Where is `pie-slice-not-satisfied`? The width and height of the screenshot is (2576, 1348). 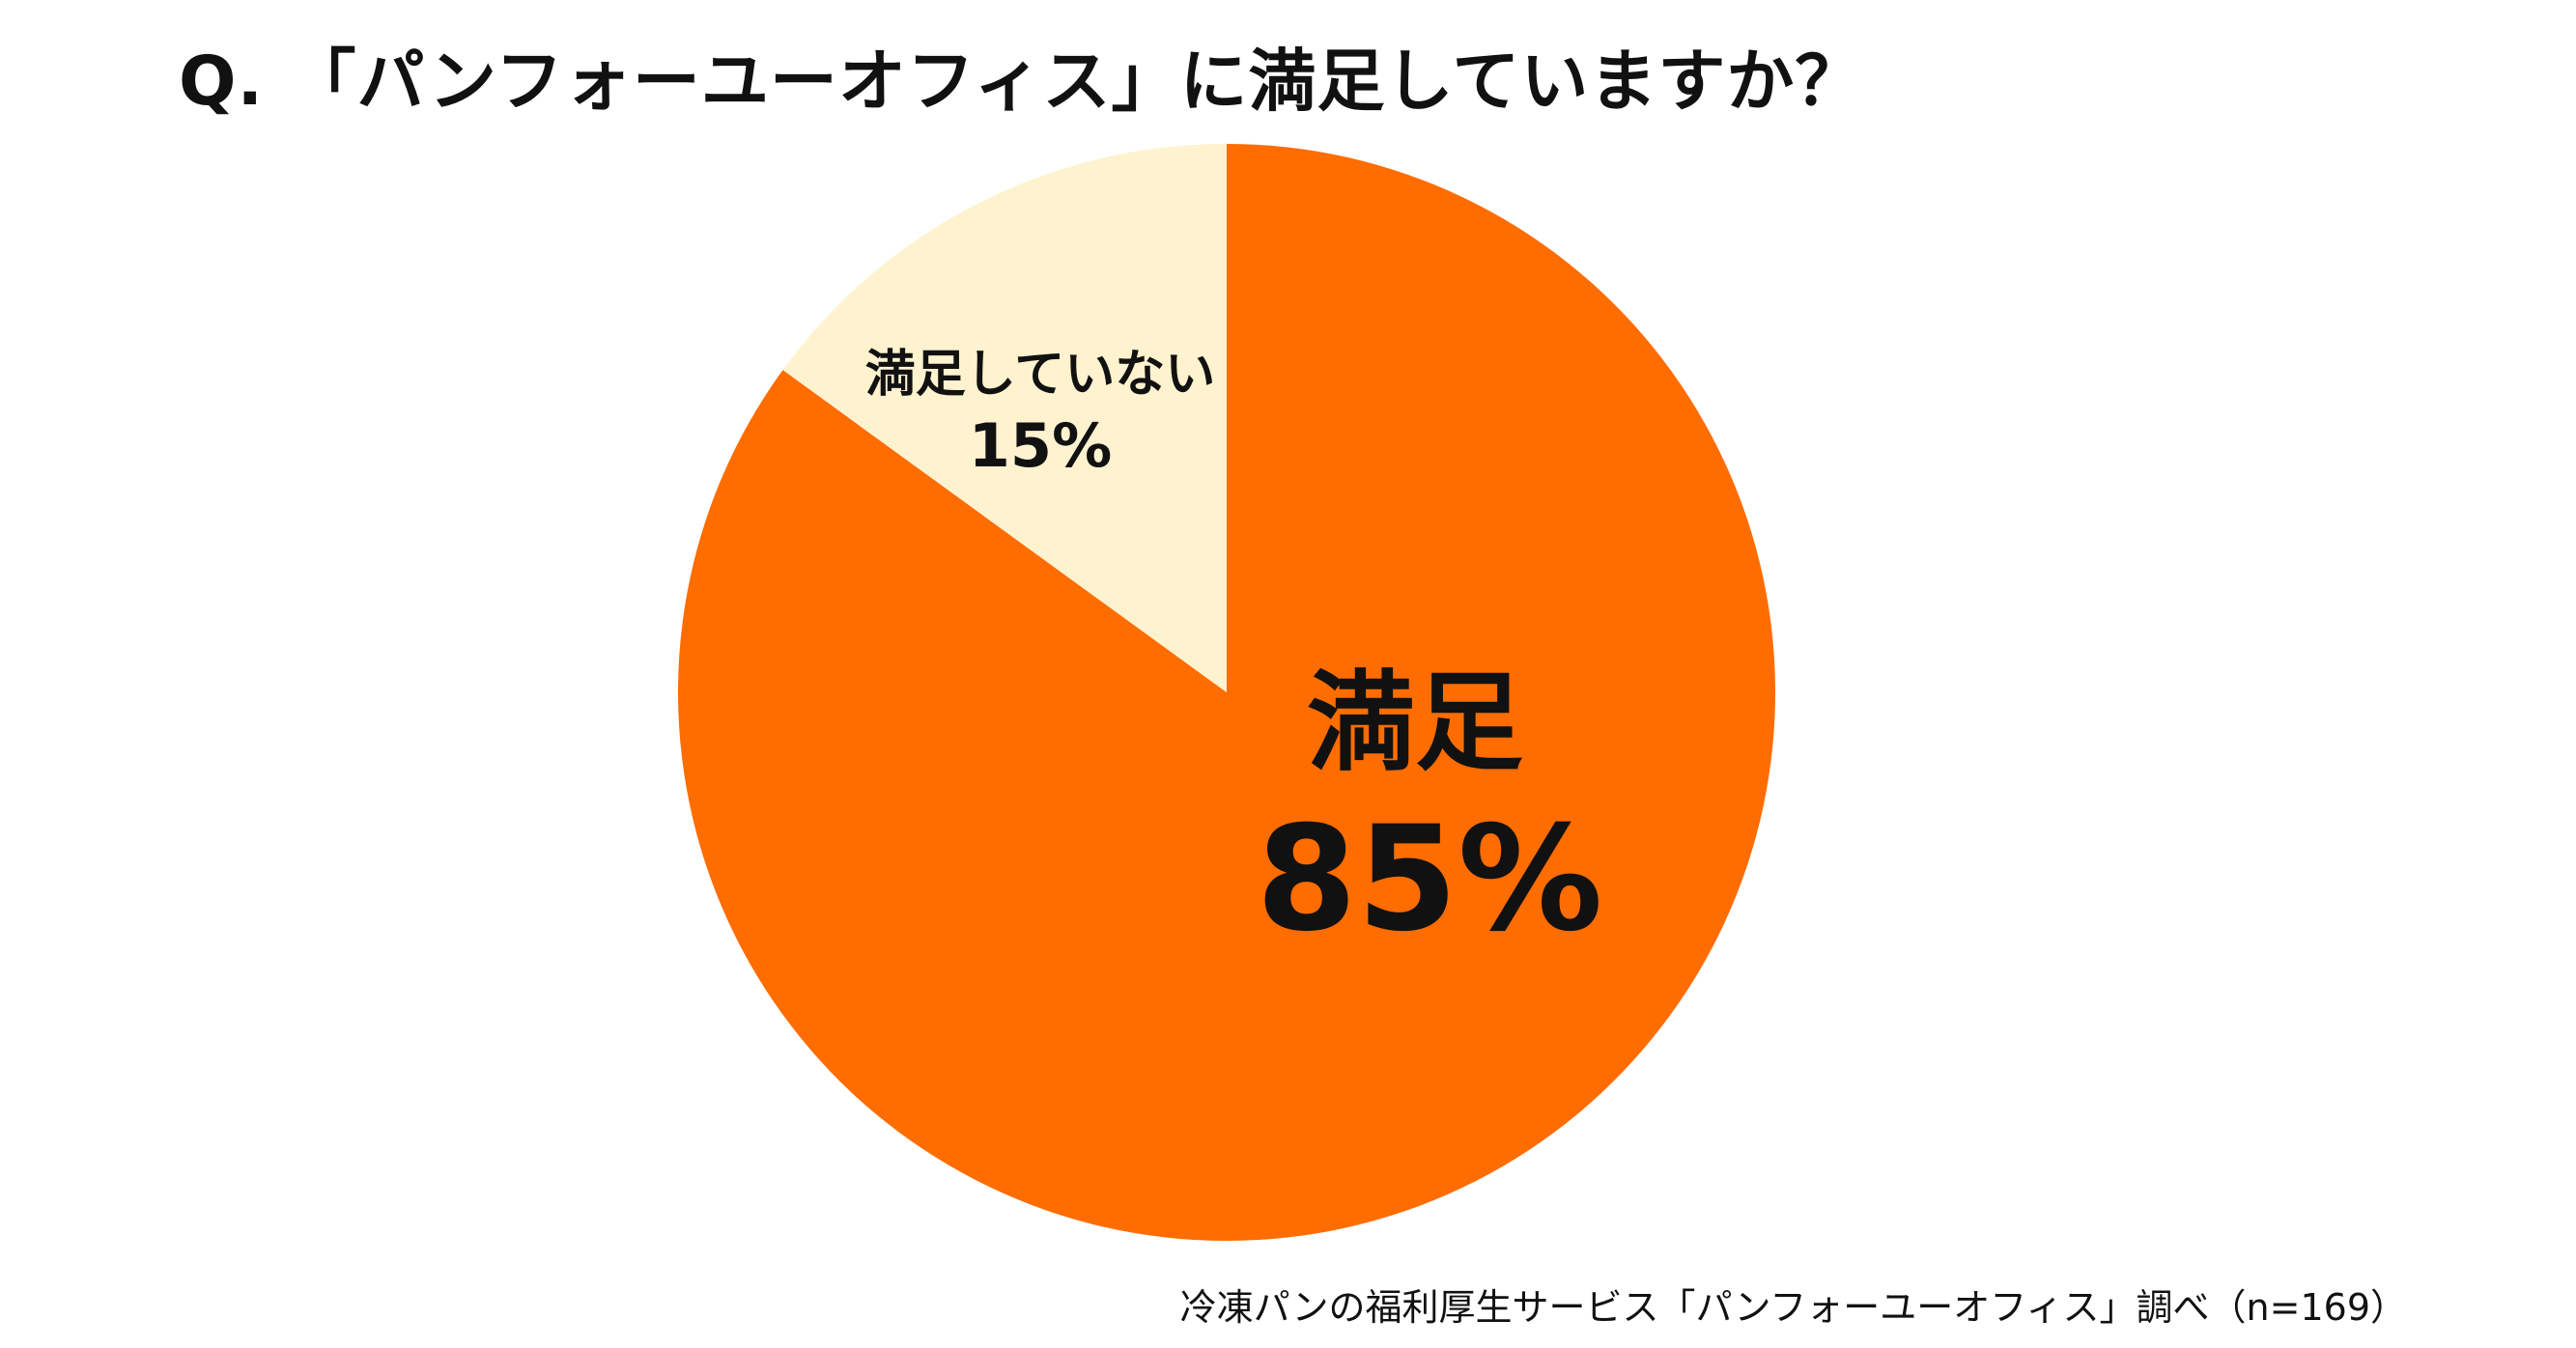 pie-slice-not-satisfied is located at coordinates (1004, 418).